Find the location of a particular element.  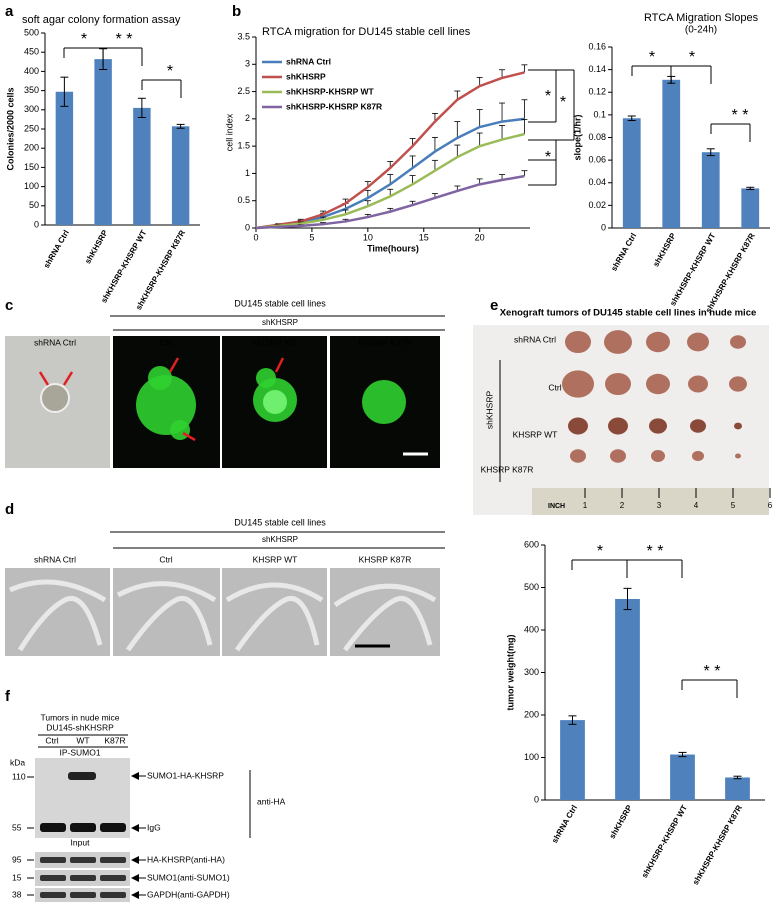

lane-label: WT is located at coordinates (82, 740).